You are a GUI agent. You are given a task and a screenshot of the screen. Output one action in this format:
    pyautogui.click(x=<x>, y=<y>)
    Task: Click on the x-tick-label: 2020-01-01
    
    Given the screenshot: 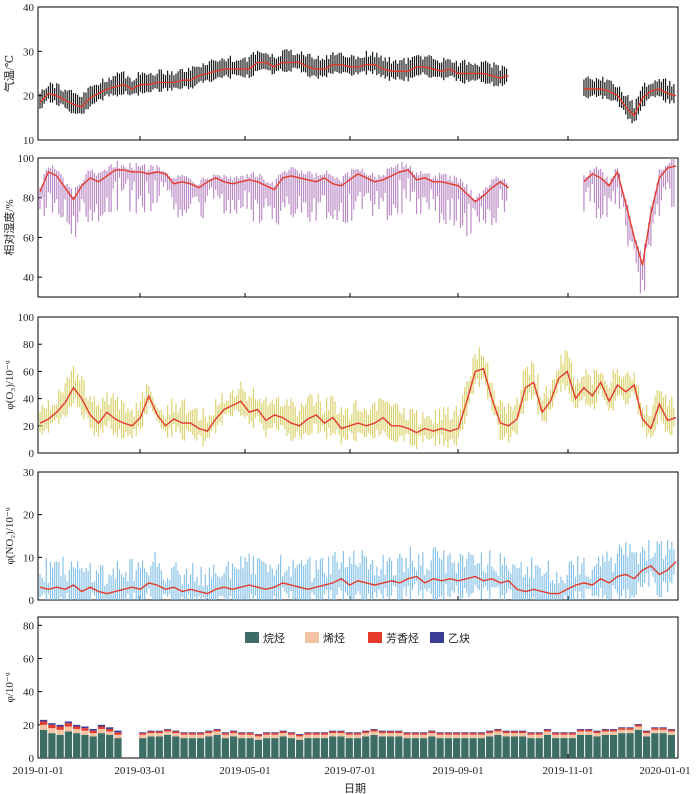 What is the action you would take?
    pyautogui.click(x=664, y=771)
    